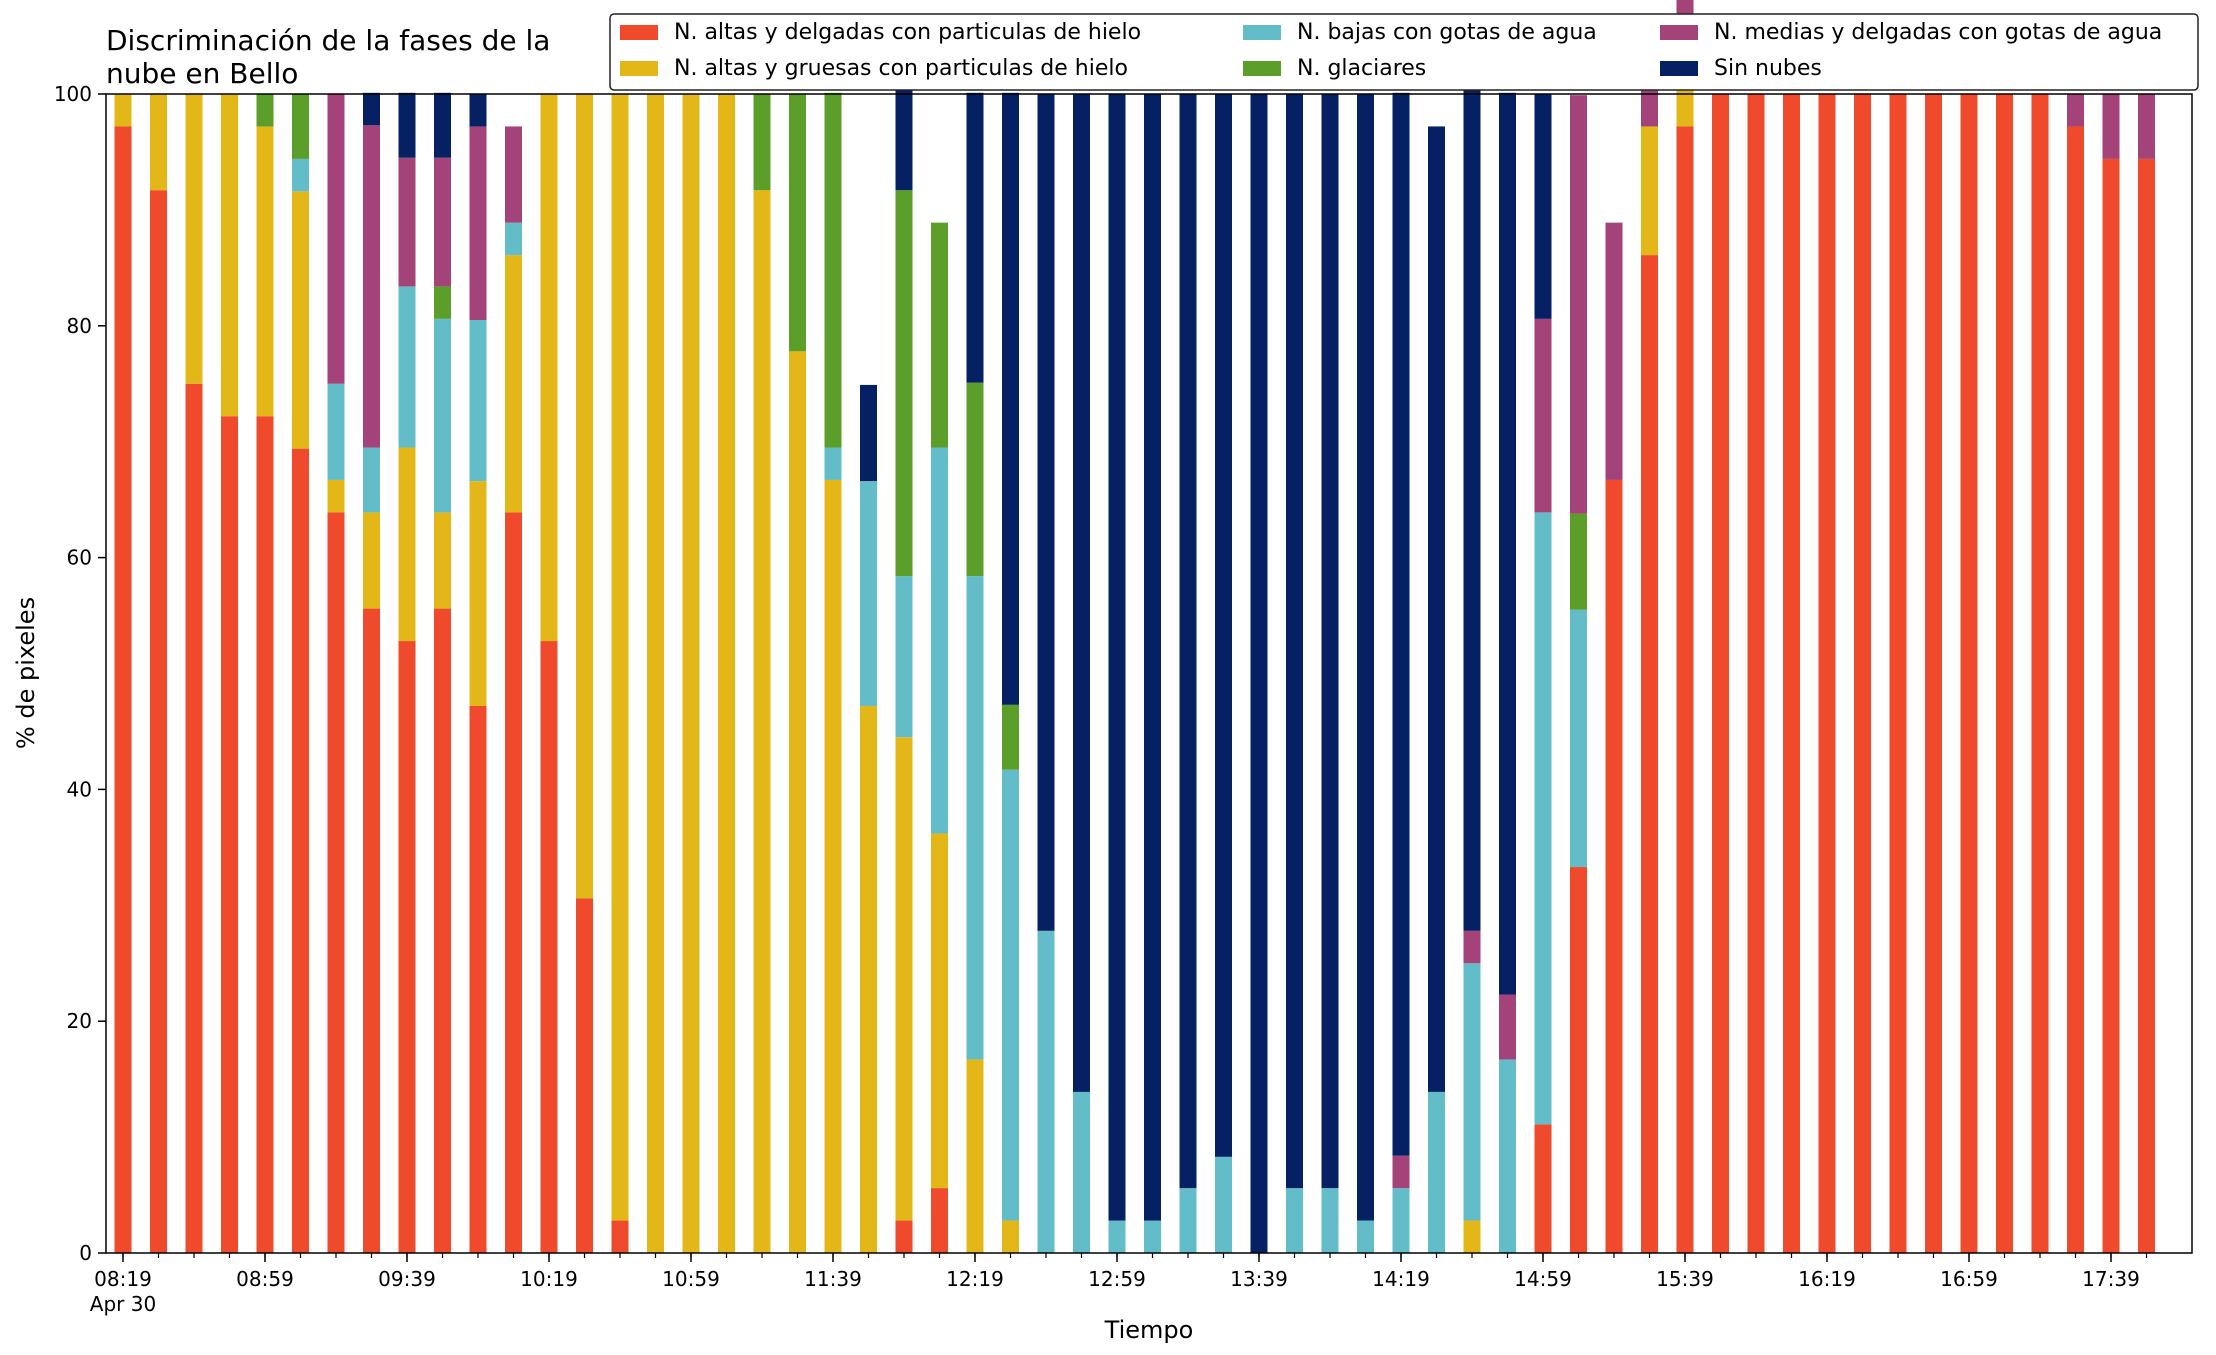  Describe the element at coordinates (80, 673) in the screenshot. I see `y-axis: 0 20 40 60 80 100` at that location.